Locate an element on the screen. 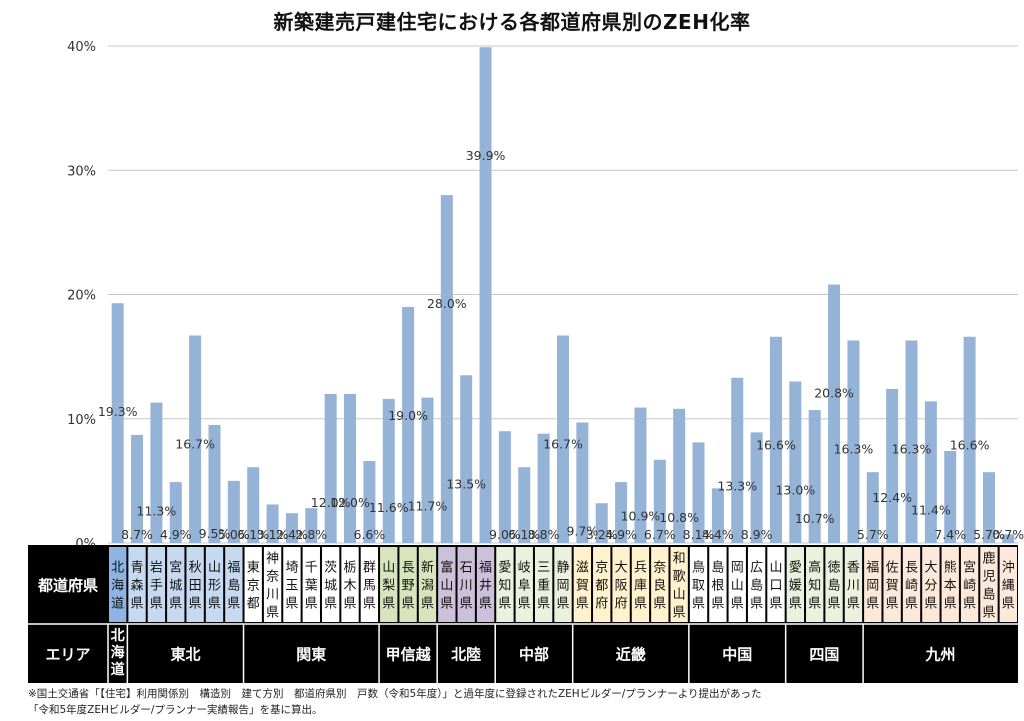 The width and height of the screenshot is (1024, 721). data-label: 16.7% is located at coordinates (195, 444).